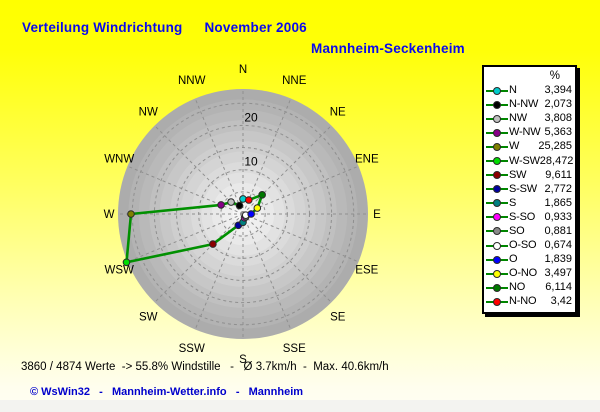 This screenshot has width=600, height=412. I want to click on legend-row: N-NW 2,073, so click(529, 104).